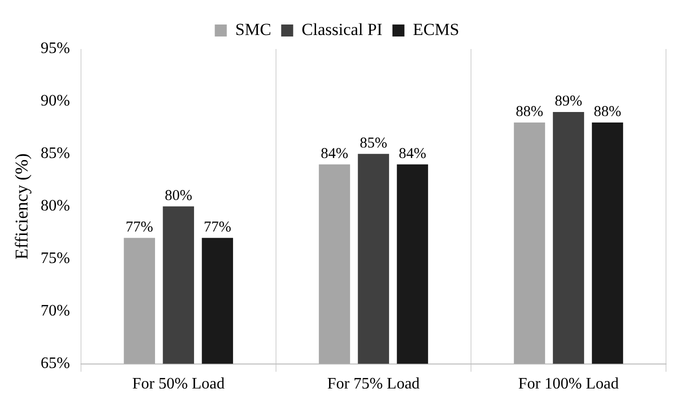  I want to click on data-label: 80%, so click(178, 196).